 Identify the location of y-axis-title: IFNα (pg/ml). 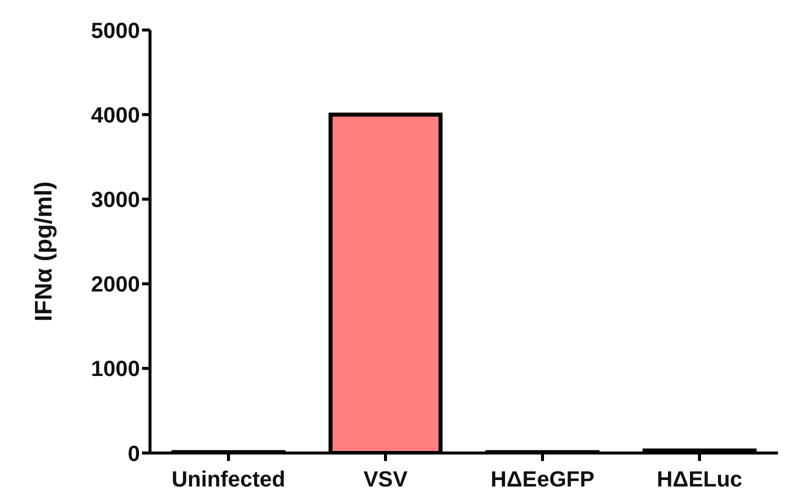
(44, 251).